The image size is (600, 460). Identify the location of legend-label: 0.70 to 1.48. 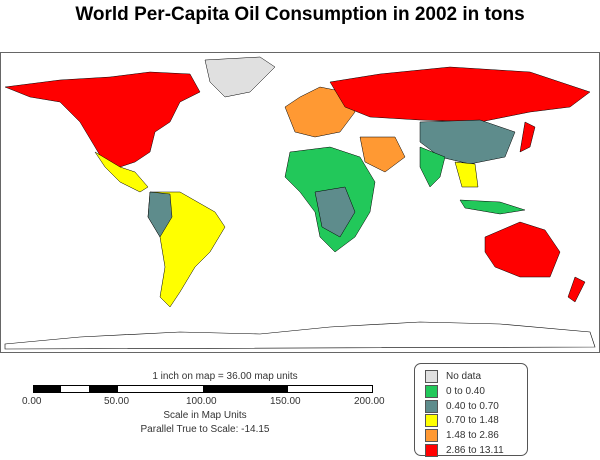
(472, 421).